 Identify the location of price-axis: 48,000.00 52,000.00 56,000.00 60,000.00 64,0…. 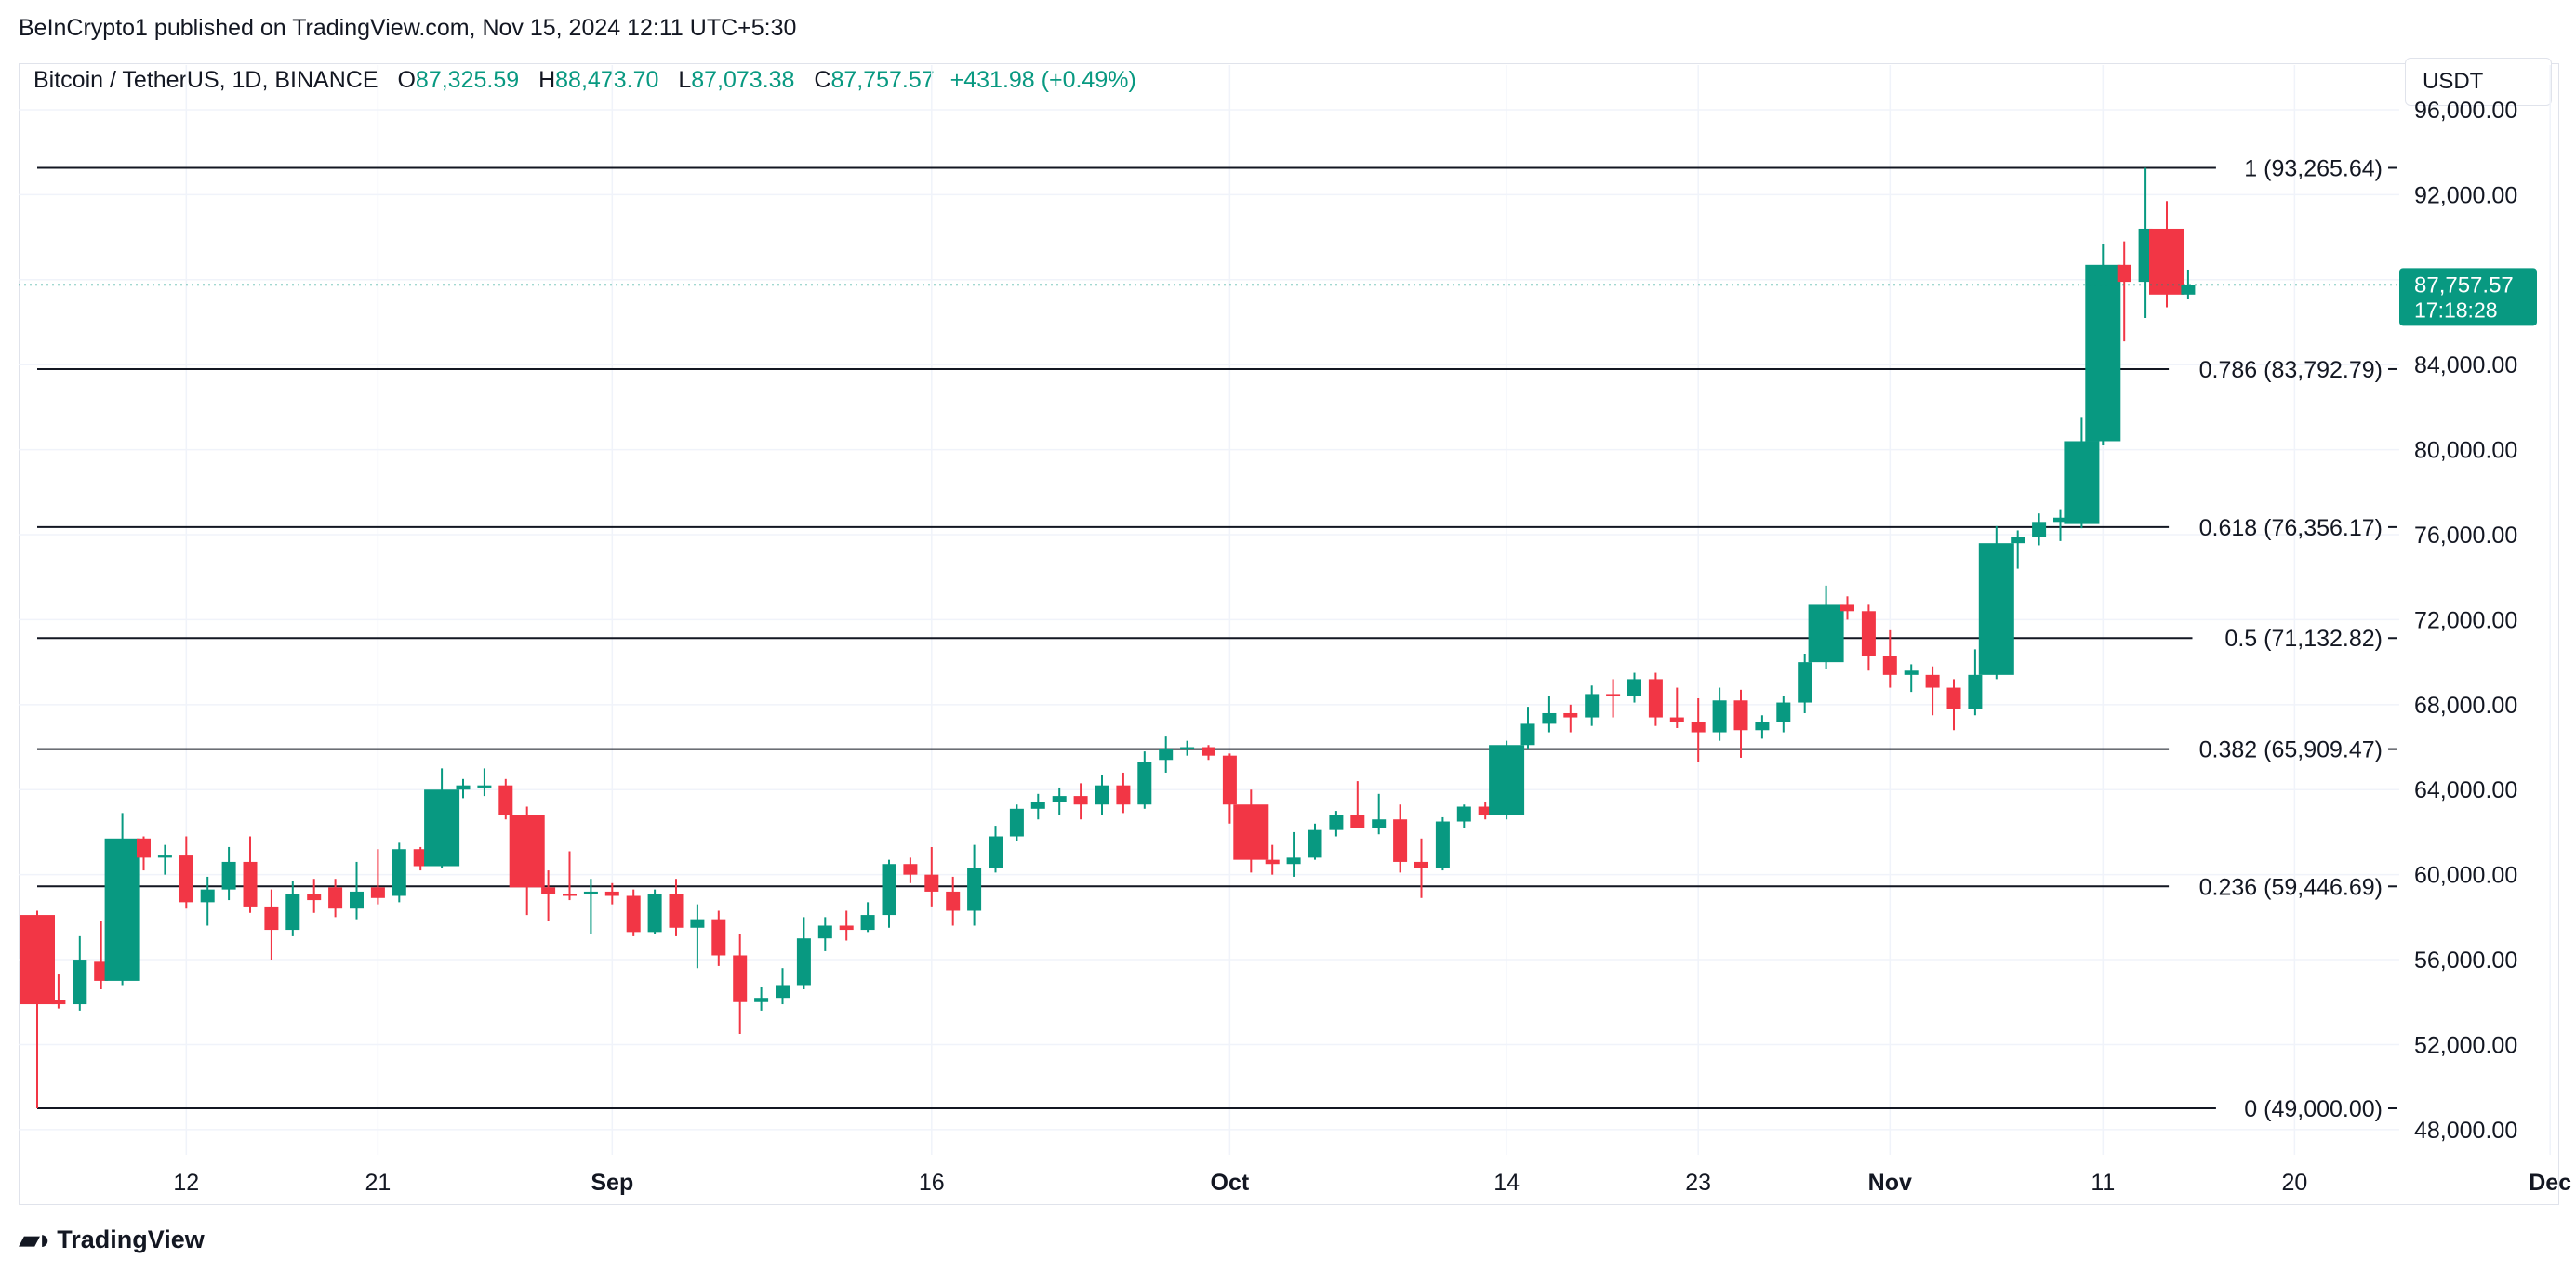
(2465, 621).